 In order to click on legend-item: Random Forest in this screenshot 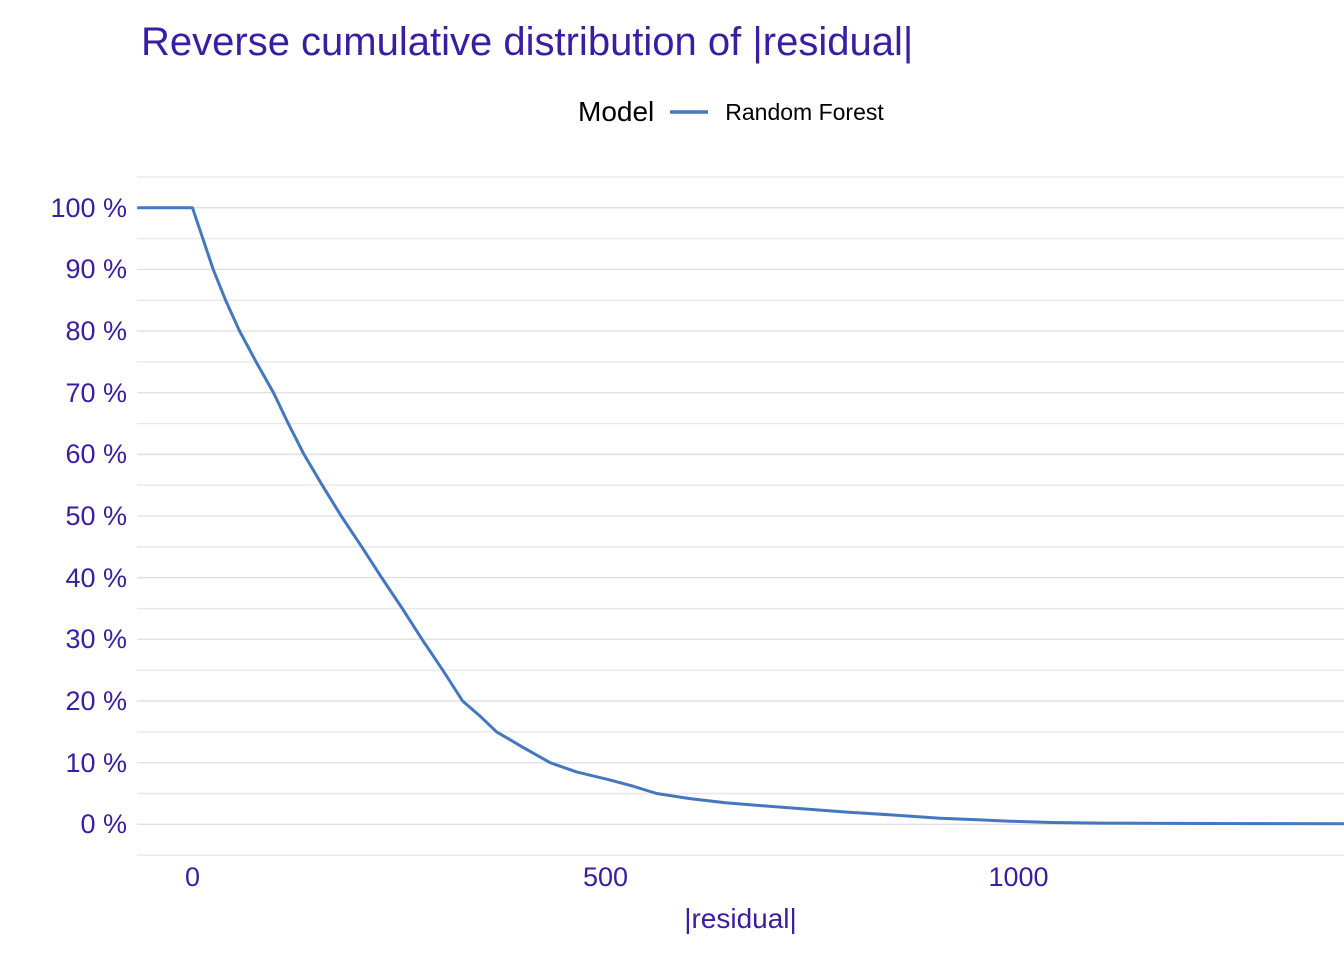, I will do `click(776, 112)`.